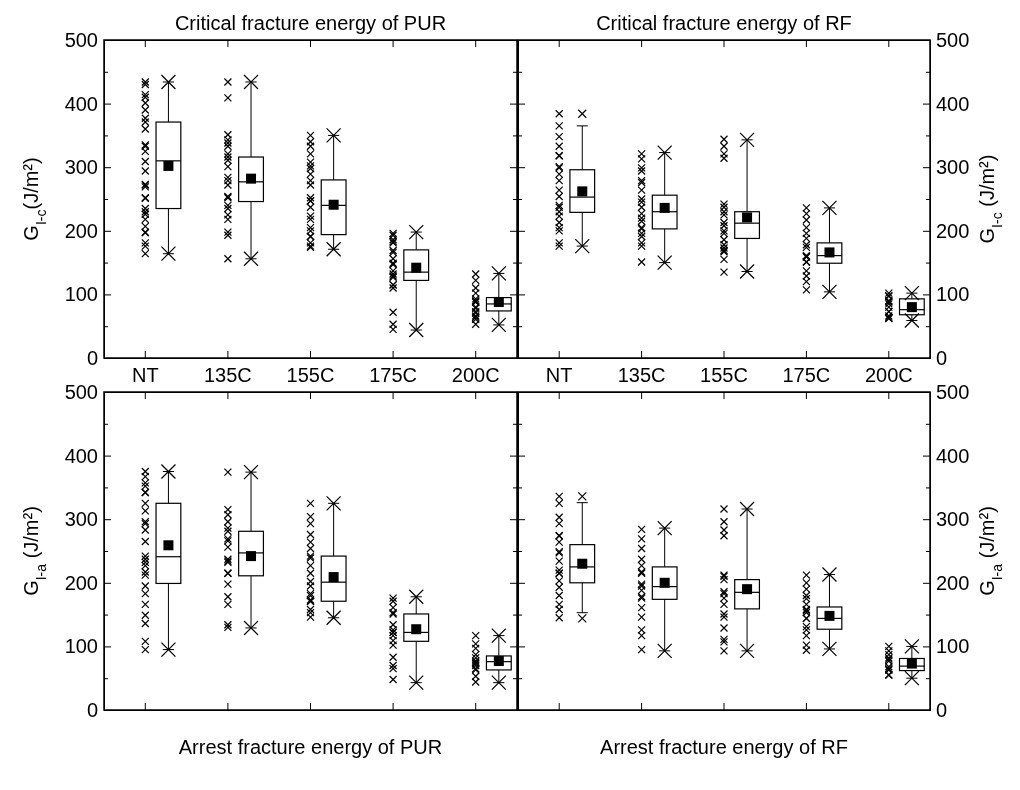 This screenshot has height=790, width=1020. What do you see at coordinates (724, 23) in the screenshot?
I see `chart-title: Critical fracture energy of RF` at bounding box center [724, 23].